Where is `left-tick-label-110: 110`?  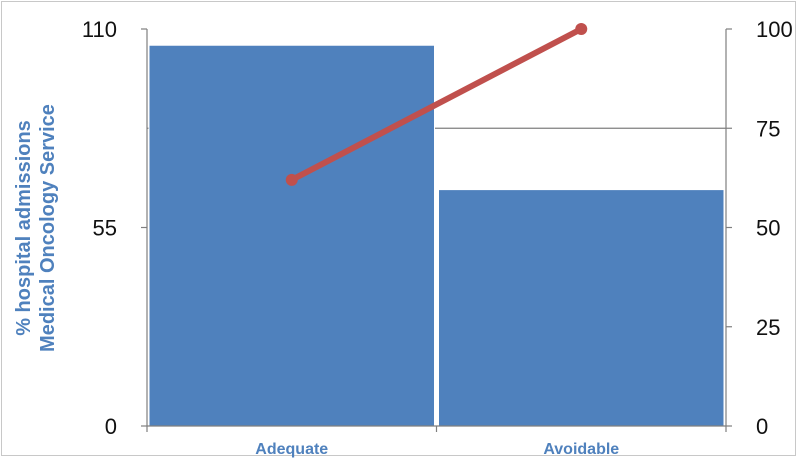
left-tick-label-110: 110 is located at coordinates (99, 29).